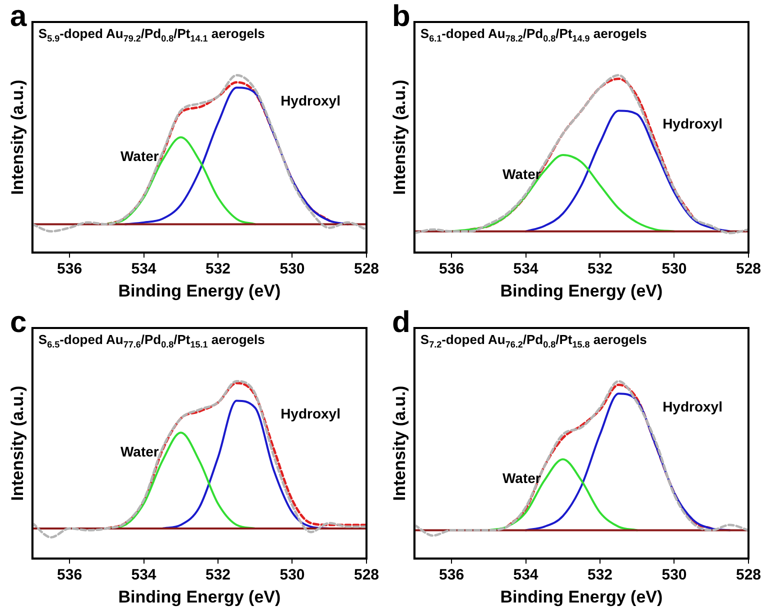 The image size is (764, 613). I want to click on chart-title: a, so click(18, 17).